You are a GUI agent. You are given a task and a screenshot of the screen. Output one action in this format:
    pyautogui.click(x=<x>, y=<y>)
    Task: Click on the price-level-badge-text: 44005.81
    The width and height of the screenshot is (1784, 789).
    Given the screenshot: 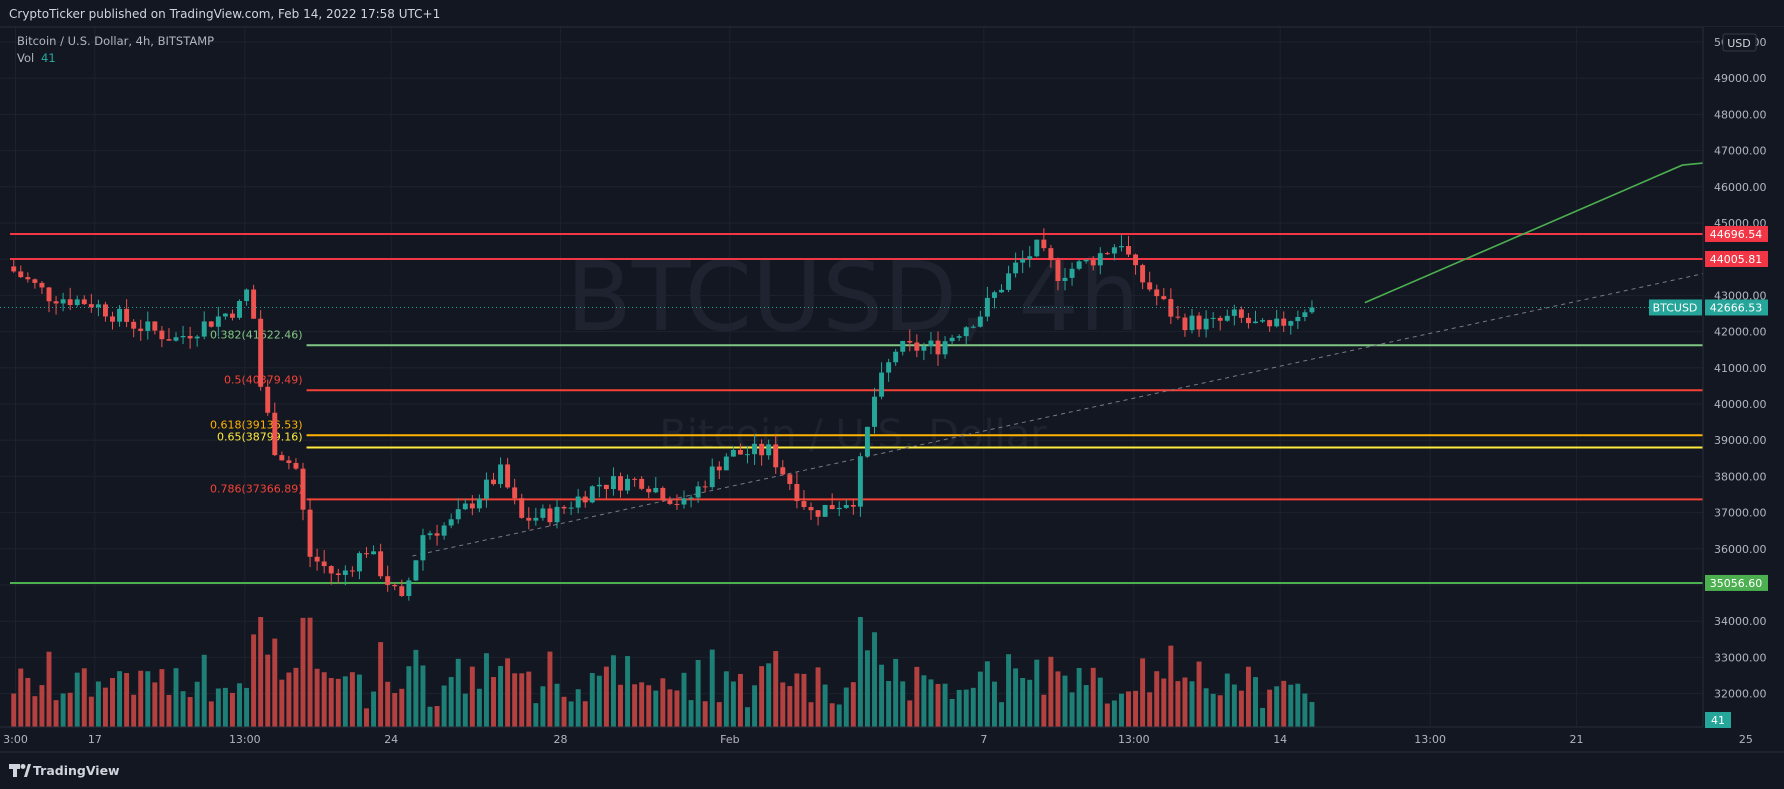 What is the action you would take?
    pyautogui.click(x=1736, y=259)
    